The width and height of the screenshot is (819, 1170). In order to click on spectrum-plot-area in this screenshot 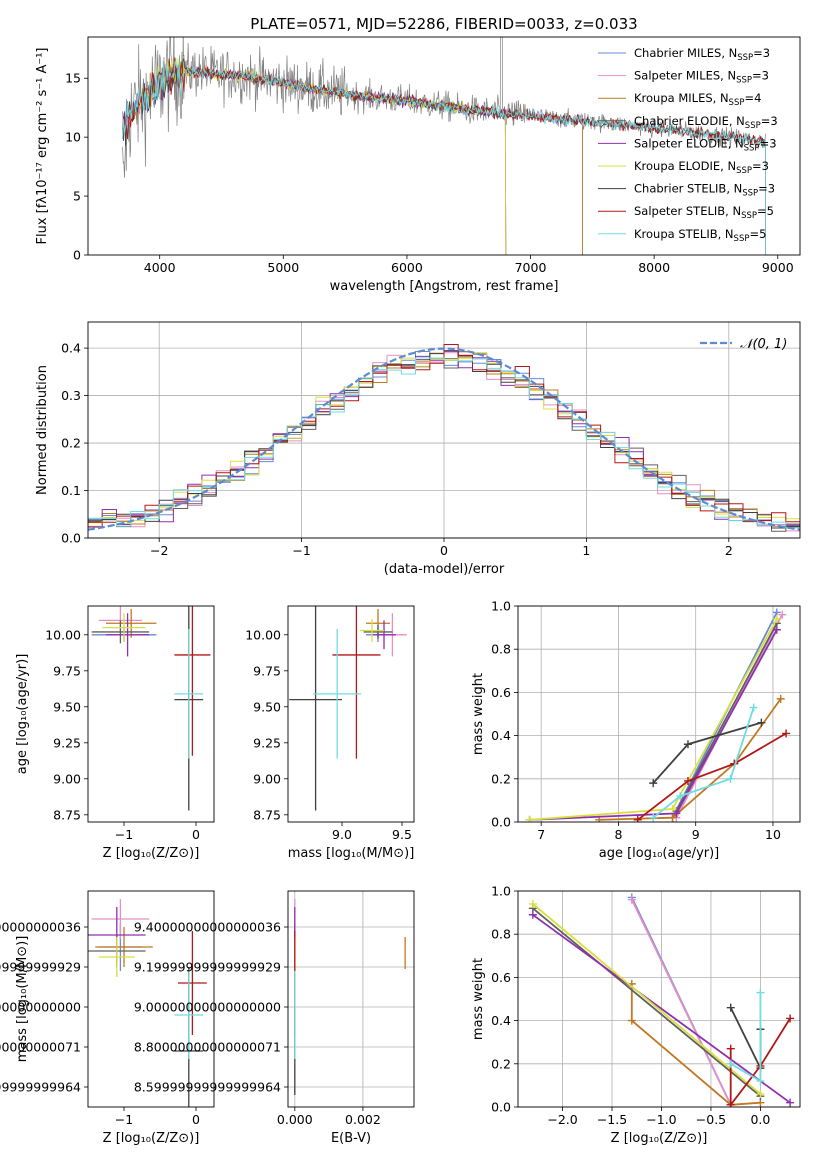, I will do `click(444, 146)`.